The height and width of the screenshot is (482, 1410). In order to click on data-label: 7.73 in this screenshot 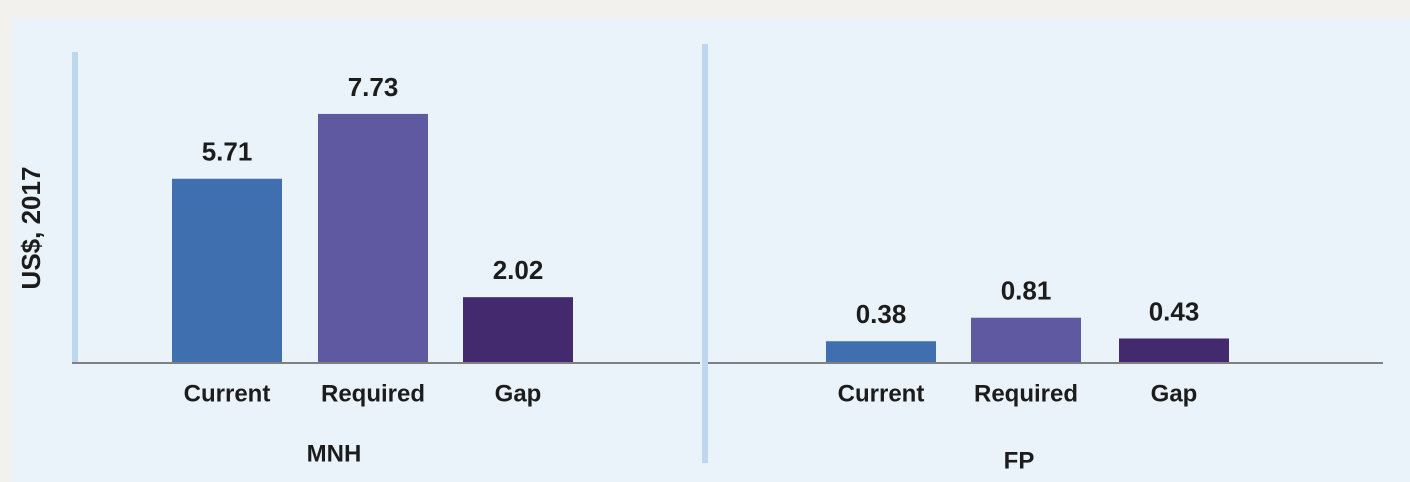, I will do `click(373, 87)`.